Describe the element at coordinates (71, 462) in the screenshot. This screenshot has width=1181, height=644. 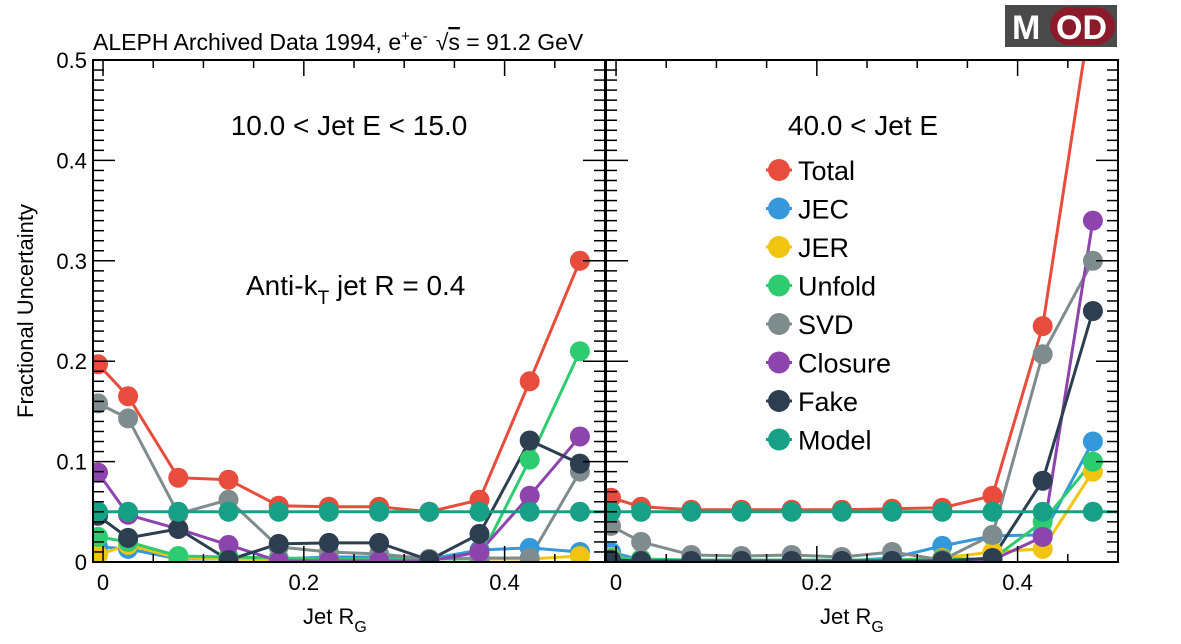
I see `y-tick-label: 0.1` at that location.